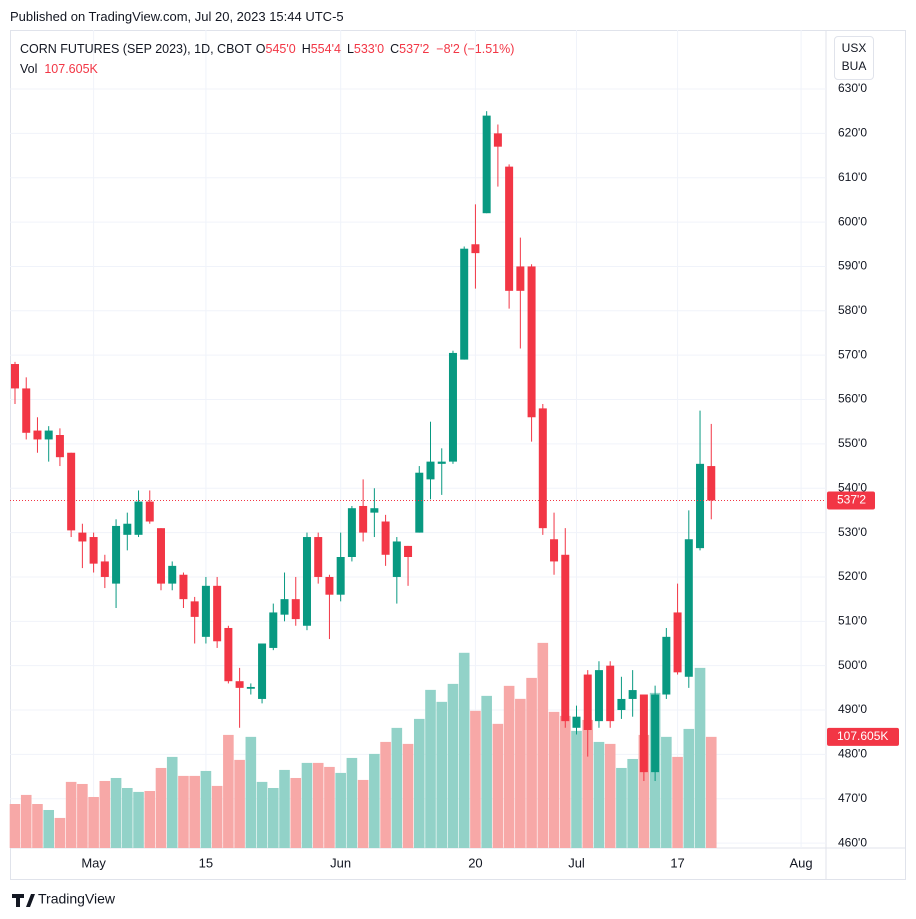 The height and width of the screenshot is (919, 916). I want to click on last-volume-label: 107.605K, so click(862, 736).